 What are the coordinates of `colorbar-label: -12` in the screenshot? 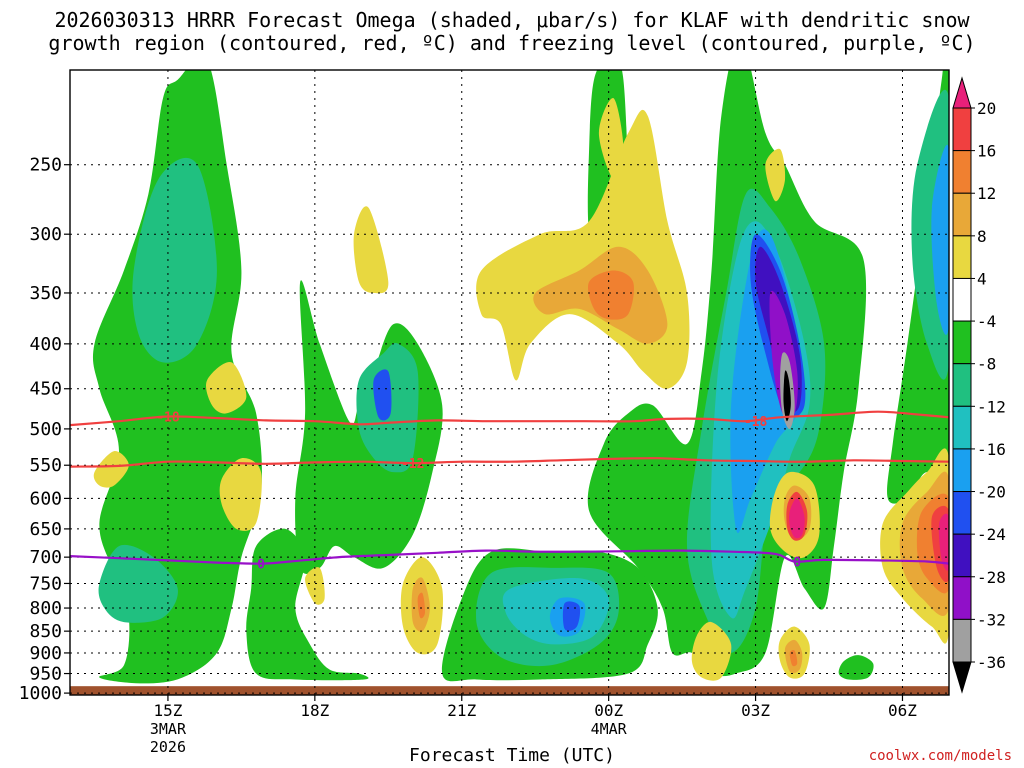 It's located at (991, 406).